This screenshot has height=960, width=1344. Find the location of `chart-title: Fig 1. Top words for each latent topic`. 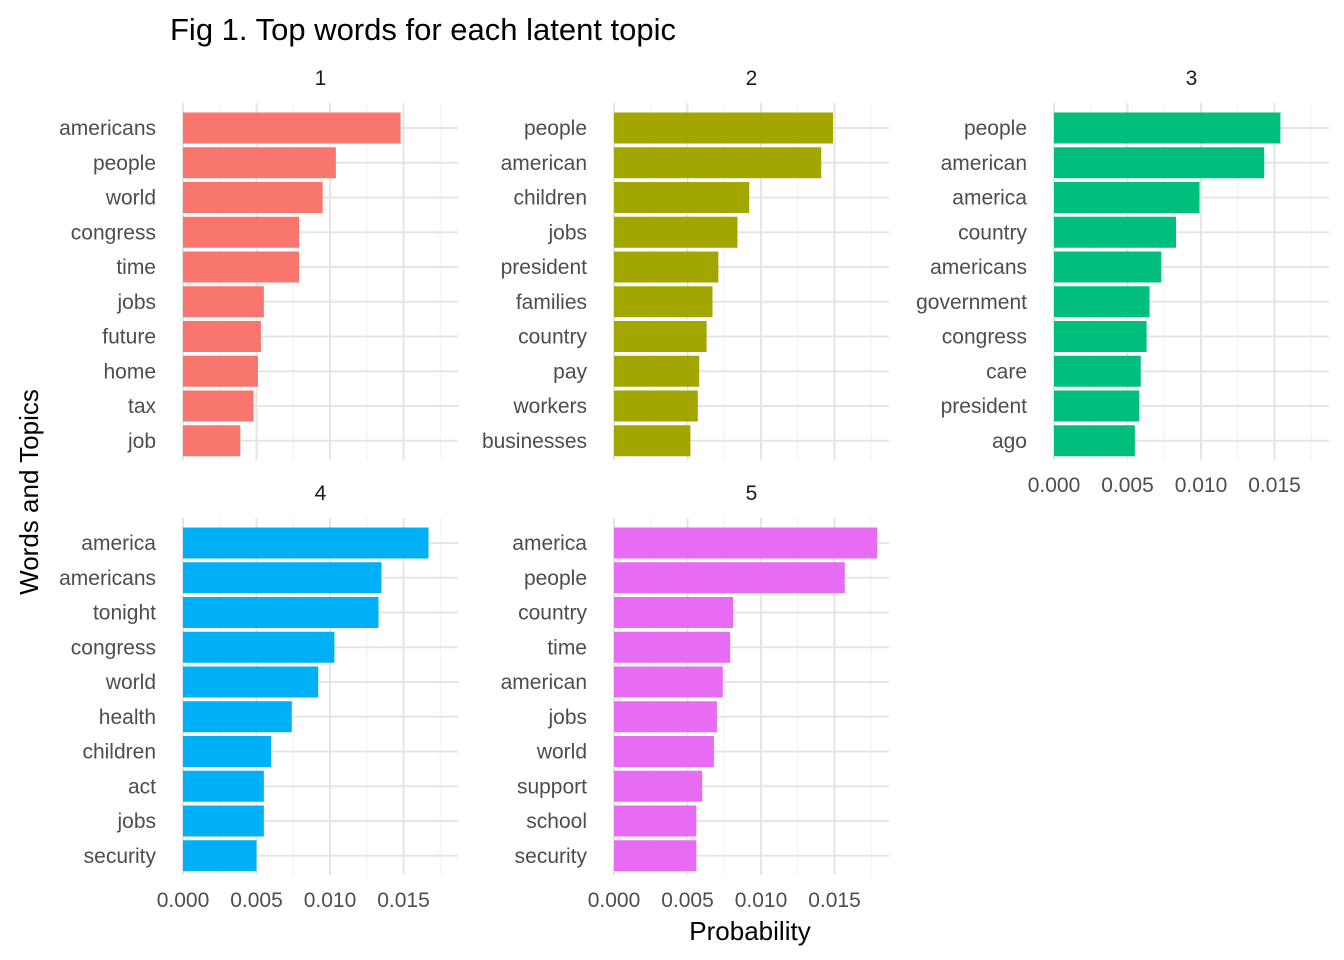

chart-title: Fig 1. Top words for each latent topic is located at coordinates (423, 29).